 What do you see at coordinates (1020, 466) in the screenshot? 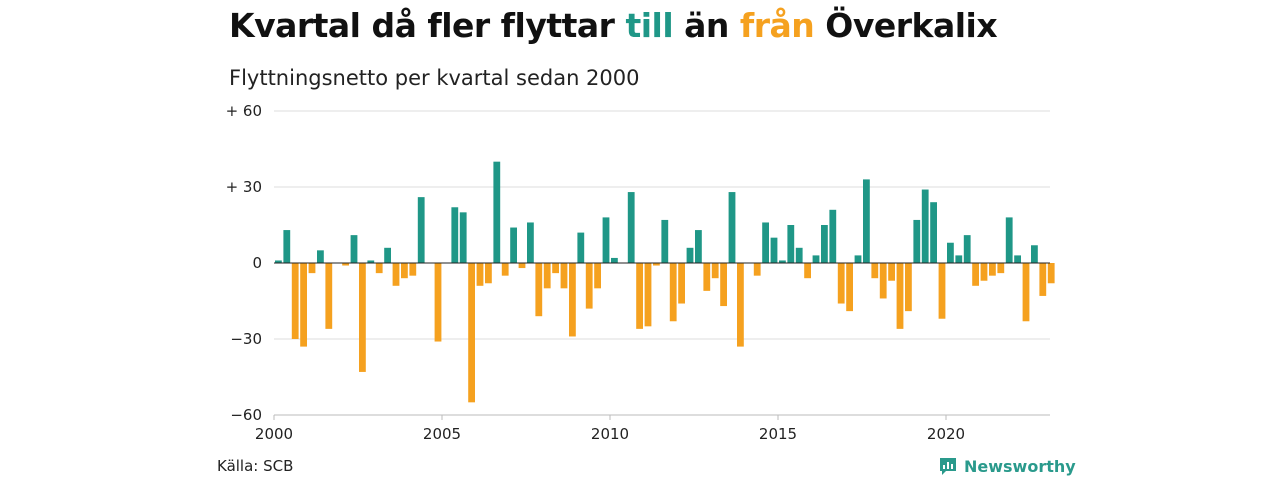
I see `brand-name: Newsworthy` at bounding box center [1020, 466].